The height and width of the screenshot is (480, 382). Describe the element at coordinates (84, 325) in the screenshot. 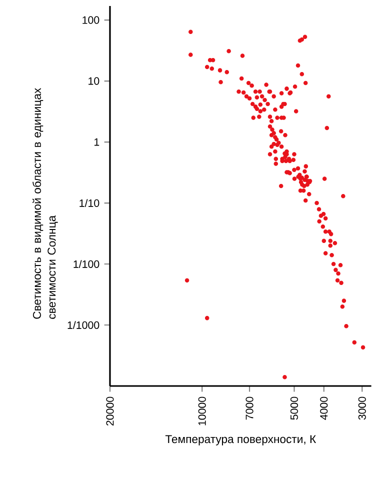

I see `y-tick-label: 1/1000` at that location.